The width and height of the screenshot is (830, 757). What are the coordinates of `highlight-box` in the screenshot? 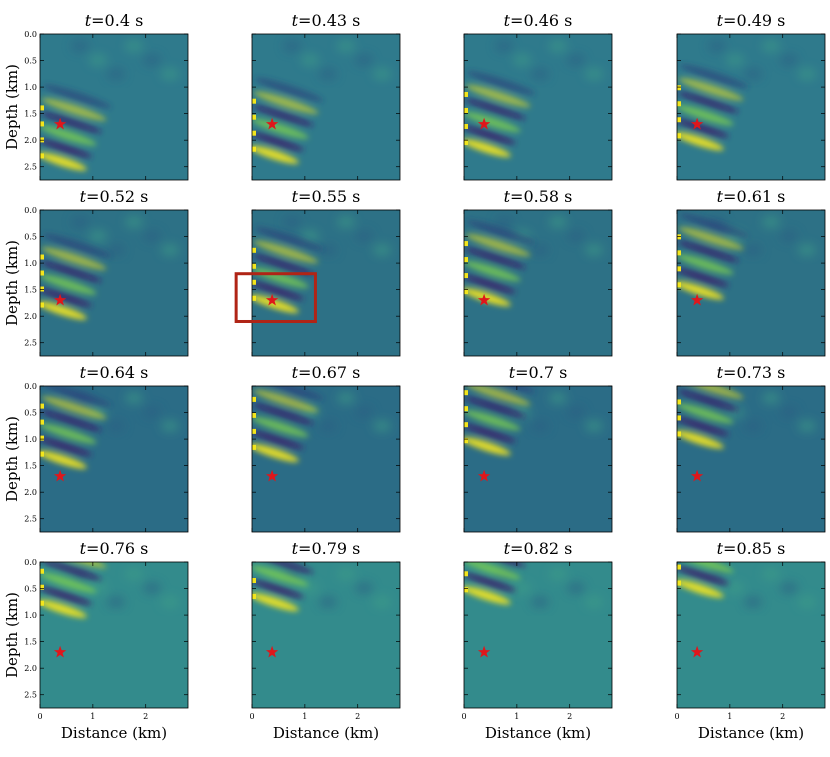 It's located at (275, 297).